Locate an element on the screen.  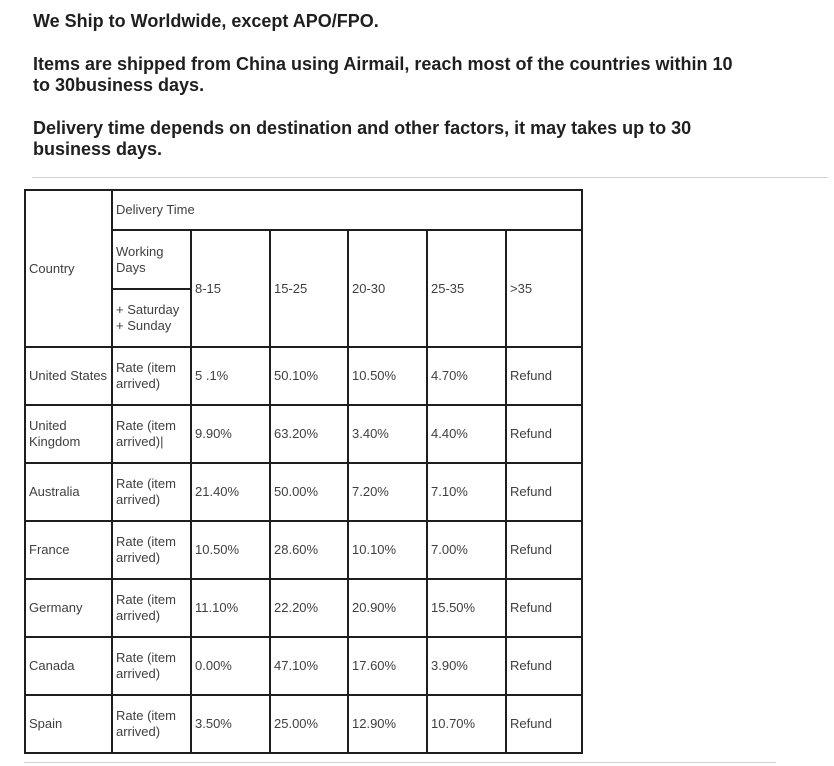
range-header-cell: 25-35 is located at coordinates (466, 288).